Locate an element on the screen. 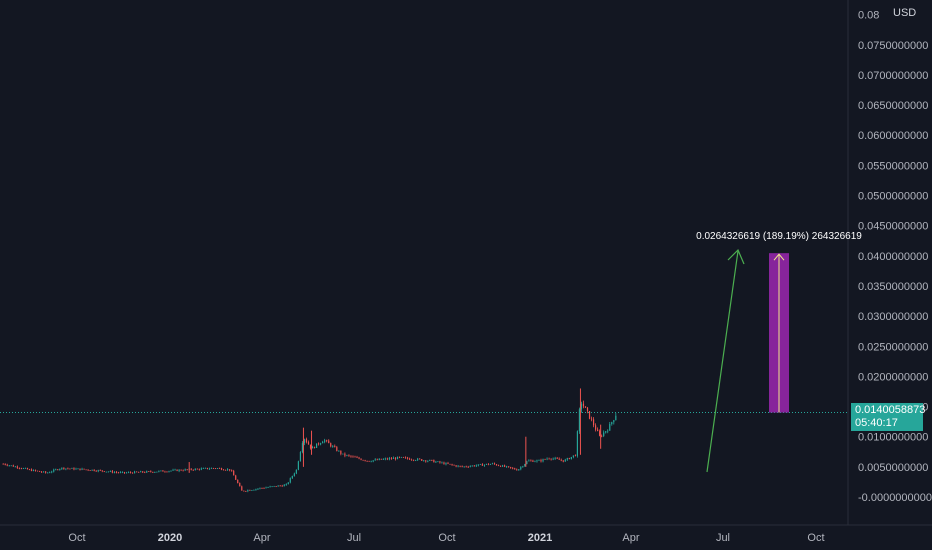 The image size is (932, 550). projection-arrow is located at coordinates (725, 360).